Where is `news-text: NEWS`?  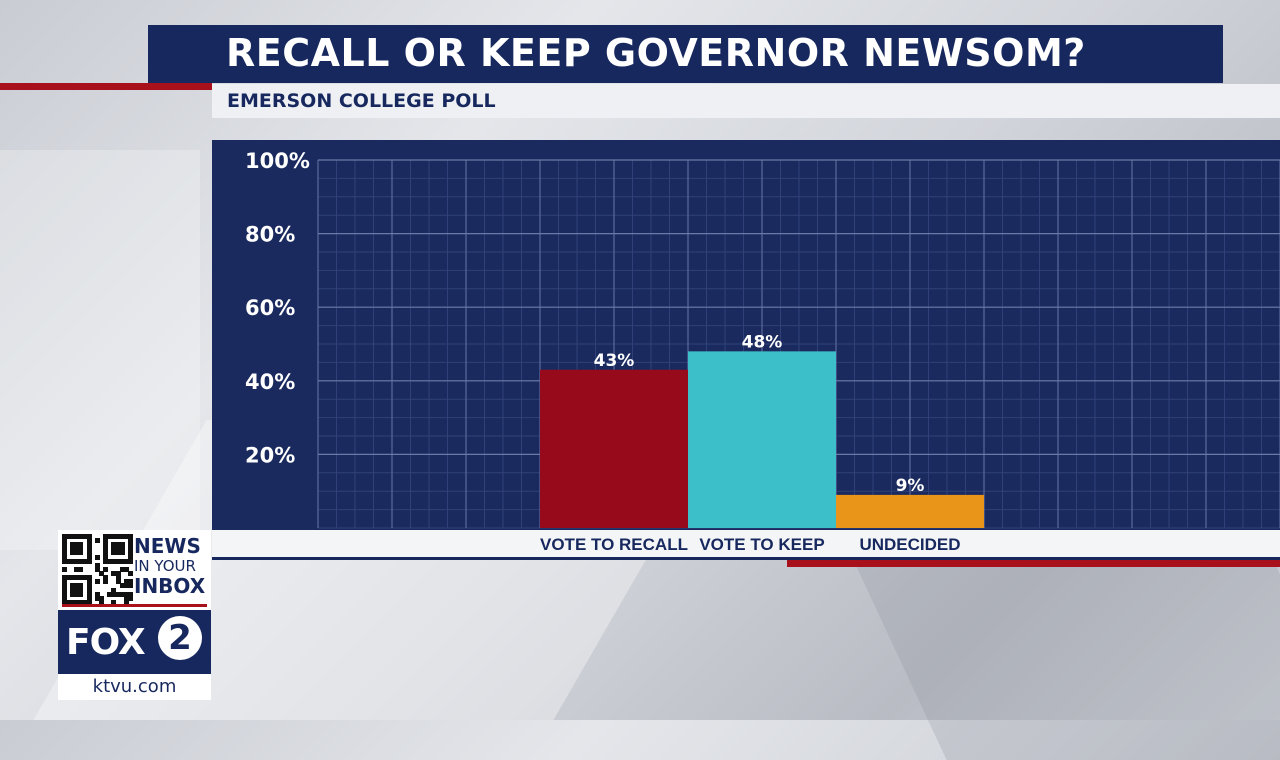
news-text: NEWS is located at coordinates (167, 546).